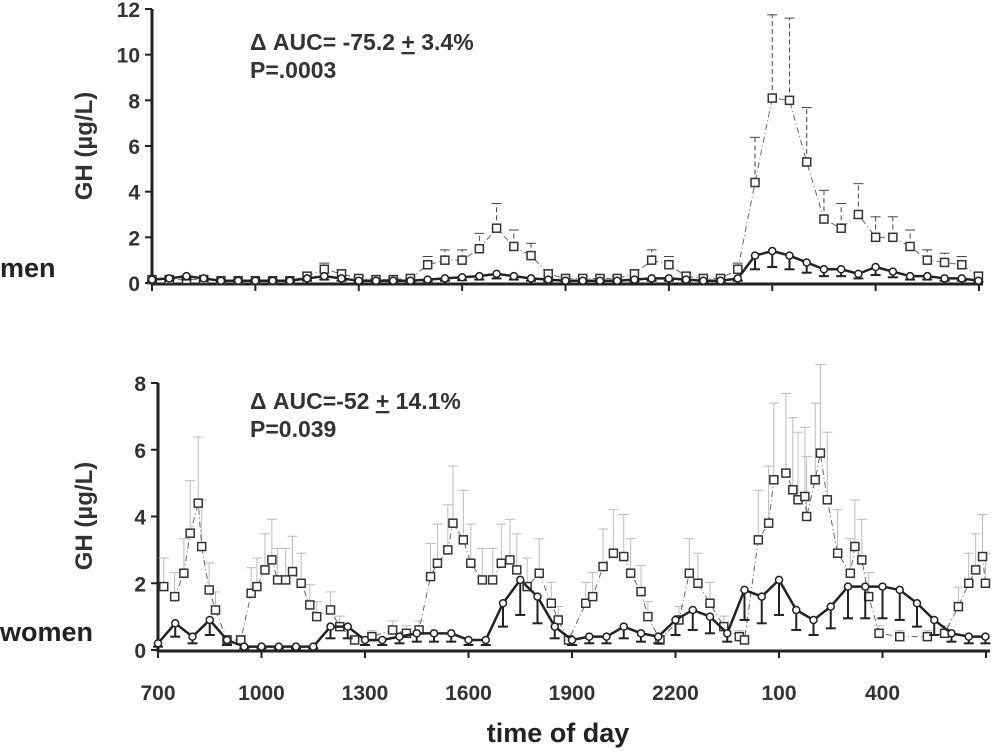 This screenshot has height=753, width=993. What do you see at coordinates (134, 147) in the screenshot?
I see `y-tick-label: 6` at bounding box center [134, 147].